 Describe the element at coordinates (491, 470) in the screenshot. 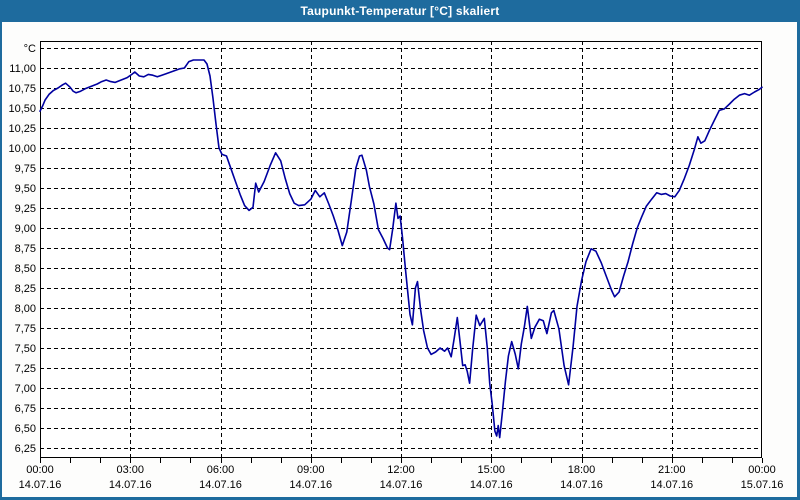

I see `x-tick-time-label: 15:00` at that location.